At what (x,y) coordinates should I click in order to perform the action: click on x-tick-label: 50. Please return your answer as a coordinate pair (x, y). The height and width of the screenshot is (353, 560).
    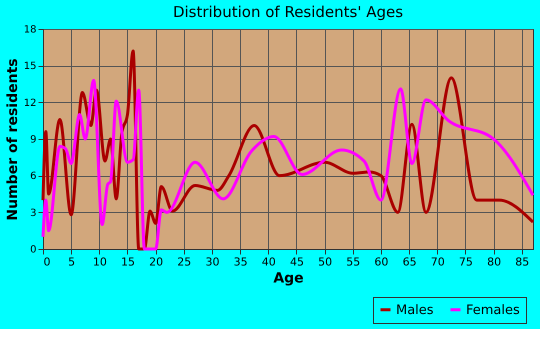
    Looking at the image, I should click on (325, 262).